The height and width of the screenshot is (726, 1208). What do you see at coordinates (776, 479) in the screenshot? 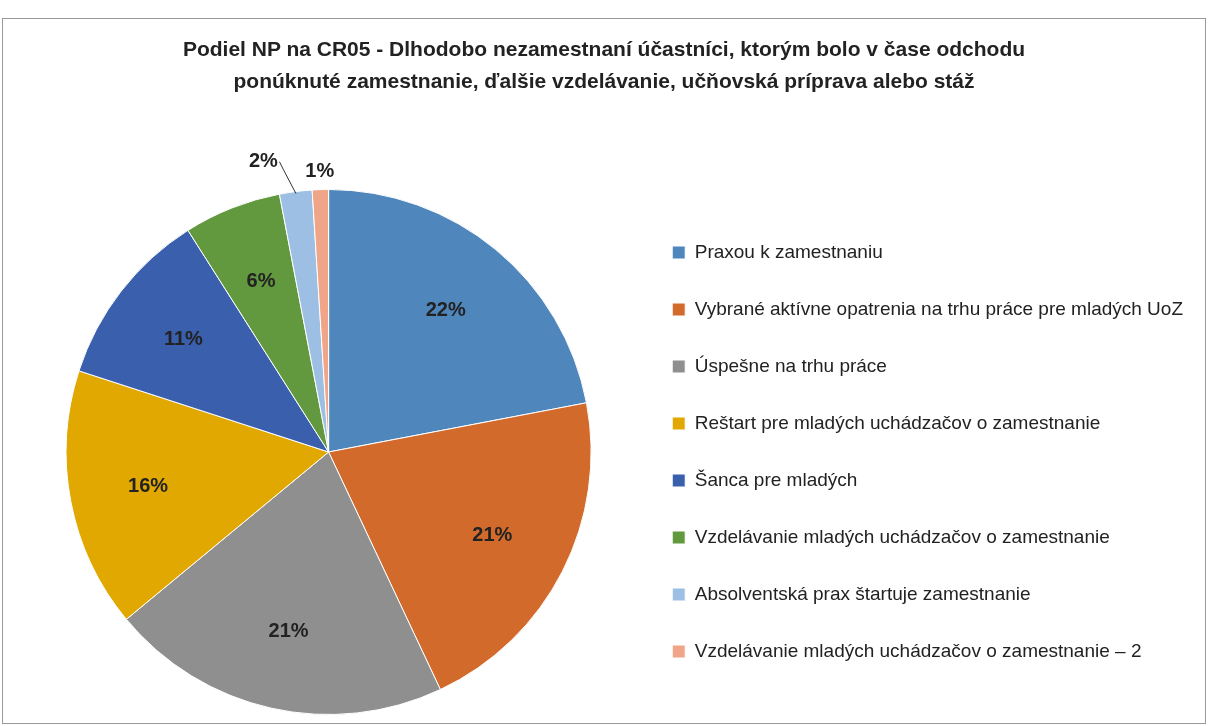
I see `legend-label: Šanca pre mladých` at bounding box center [776, 479].